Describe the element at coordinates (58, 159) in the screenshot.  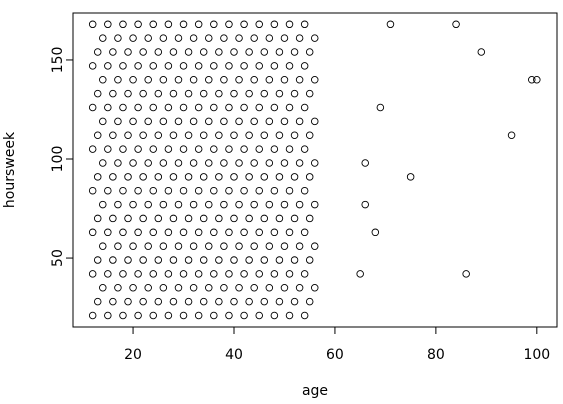
I see `y-tick-label: 100` at that location.